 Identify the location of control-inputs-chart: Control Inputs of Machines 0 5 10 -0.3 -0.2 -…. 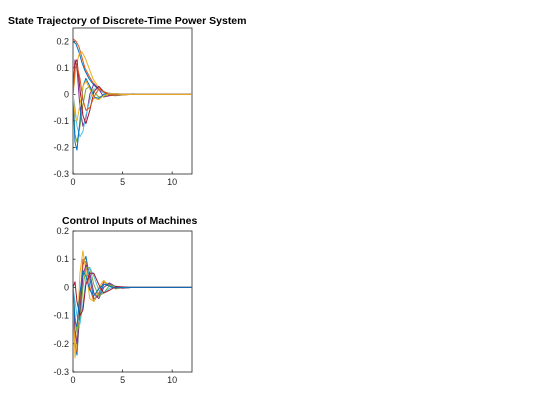
(125, 300).